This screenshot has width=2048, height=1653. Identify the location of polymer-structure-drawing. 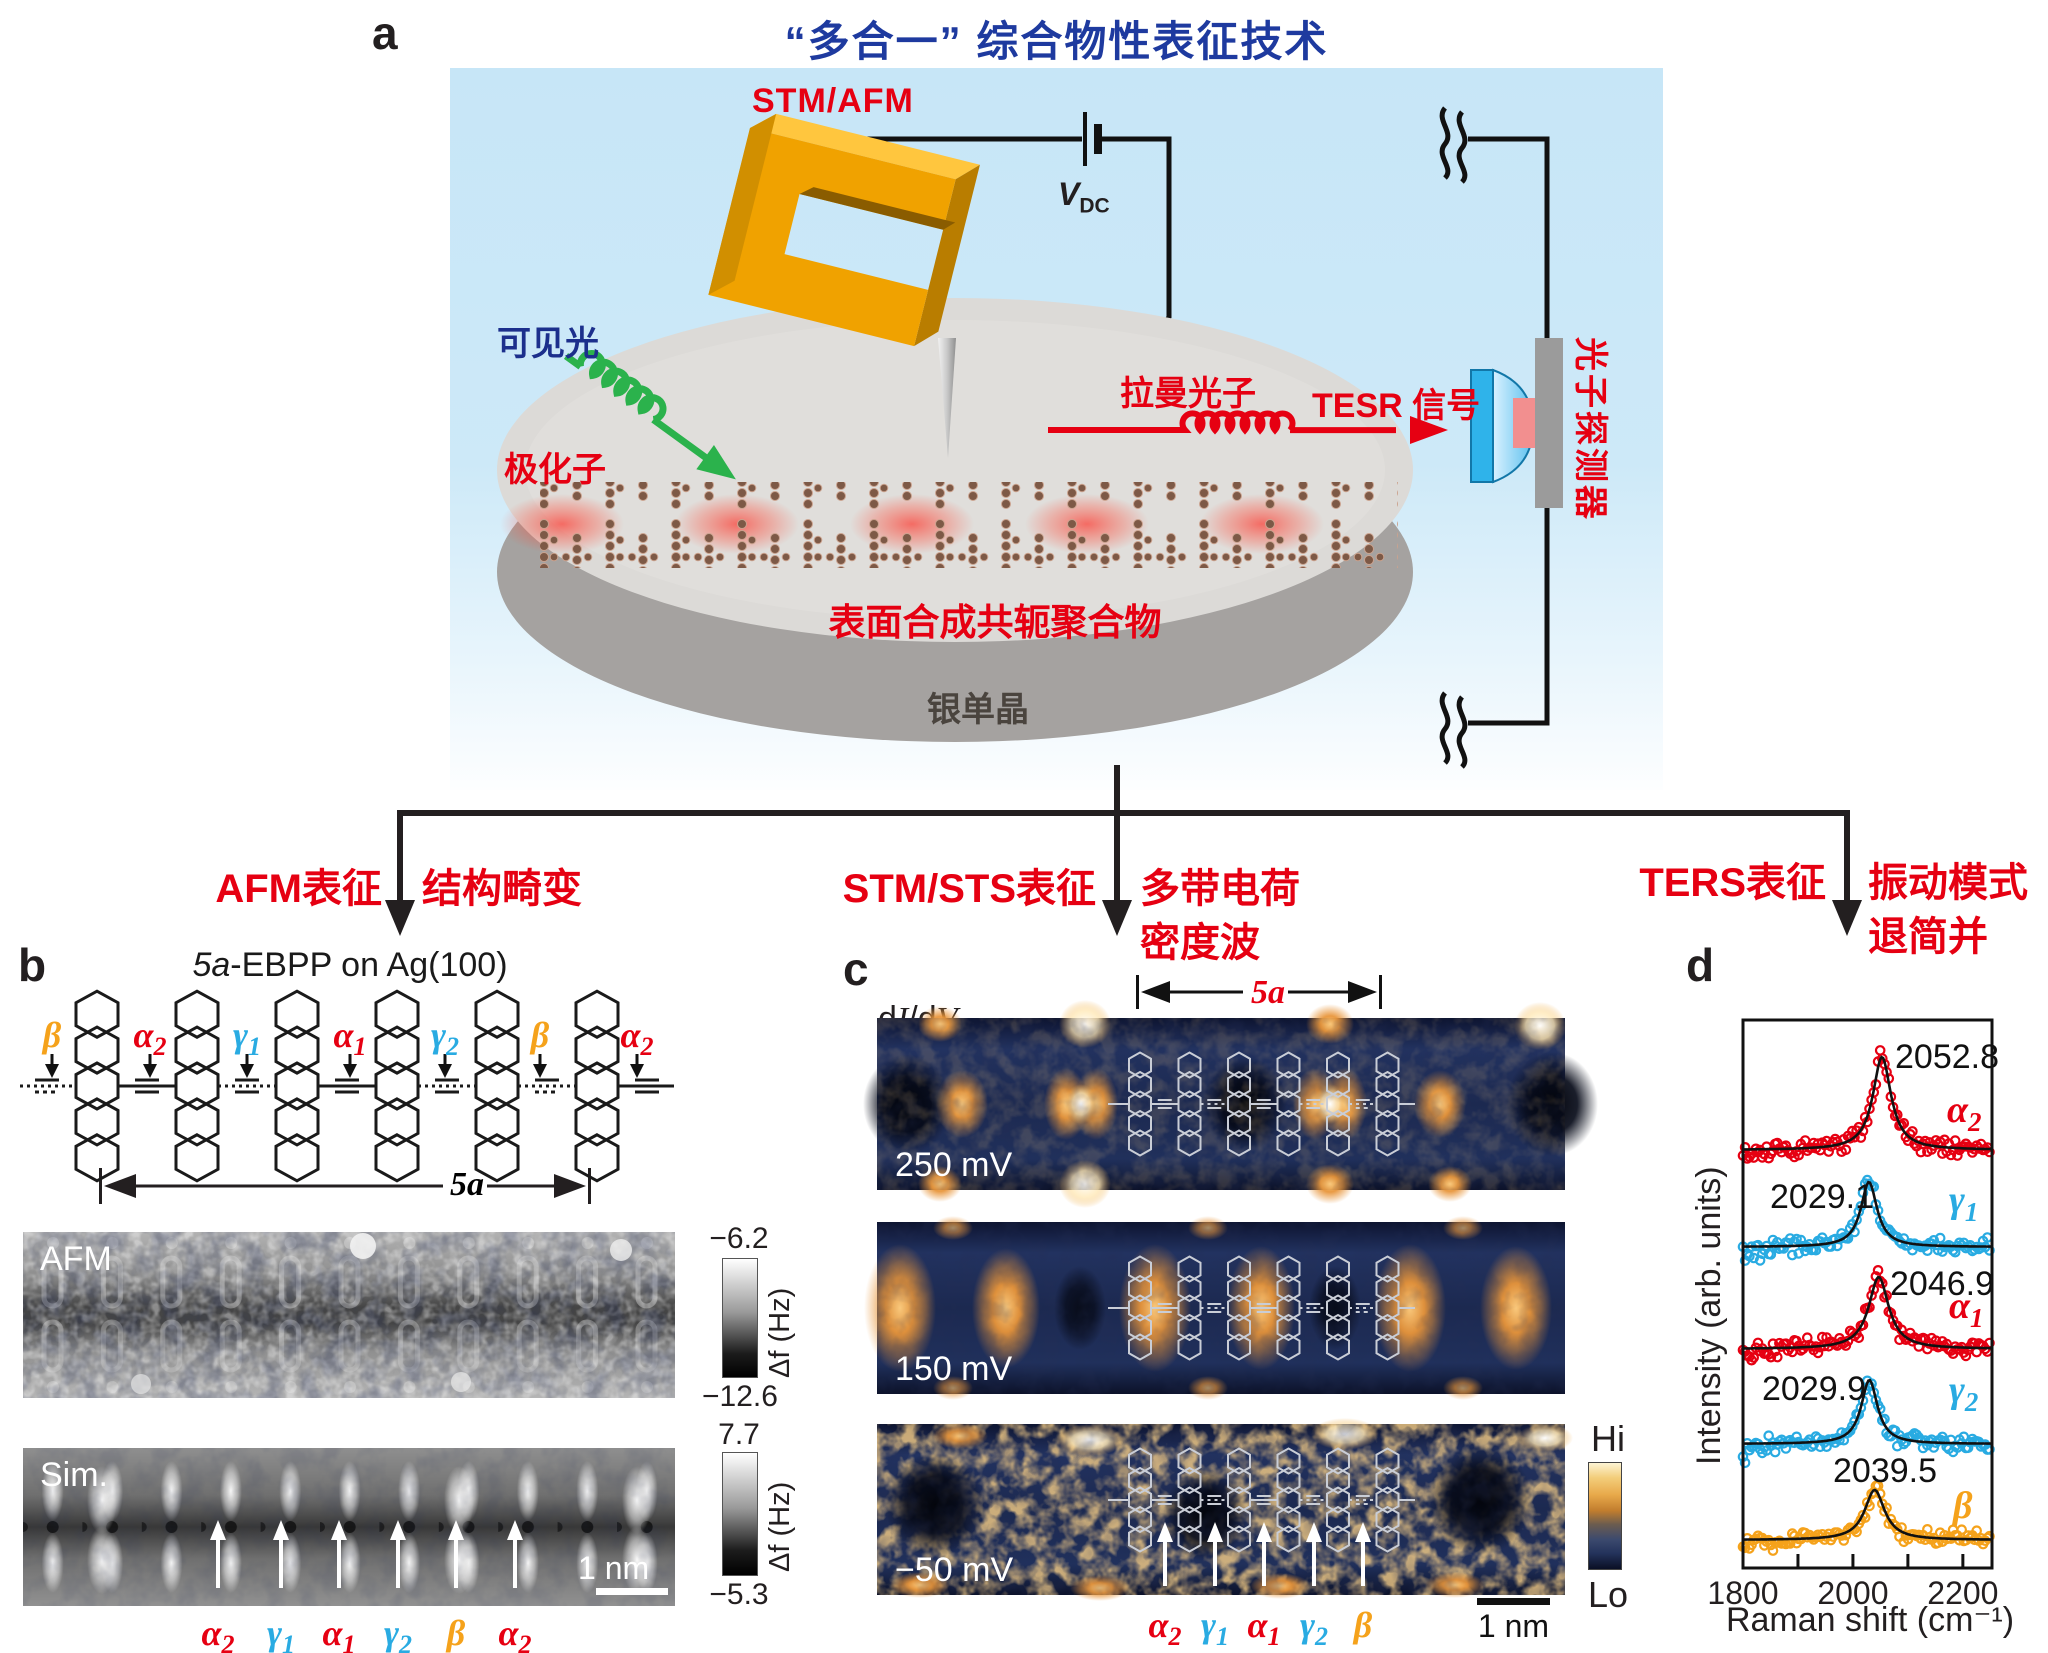
(347, 1086).